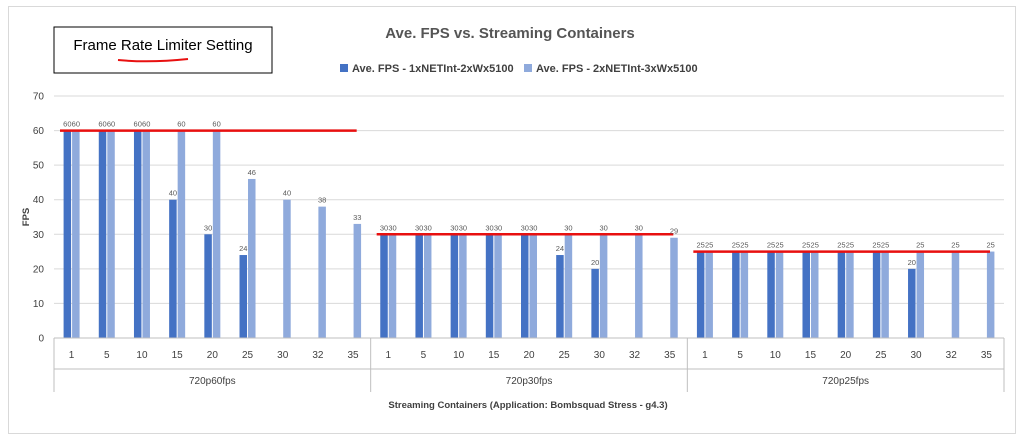  Describe the element at coordinates (845, 381) in the screenshot. I see `group-label: 720p25fps` at that location.